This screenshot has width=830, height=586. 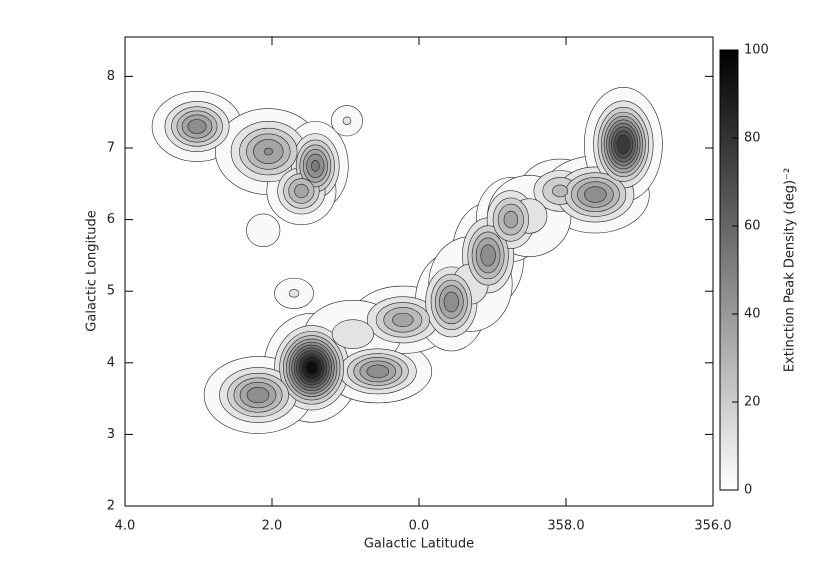 What do you see at coordinates (111, 147) in the screenshot?
I see `y-tick-label: 7` at bounding box center [111, 147].